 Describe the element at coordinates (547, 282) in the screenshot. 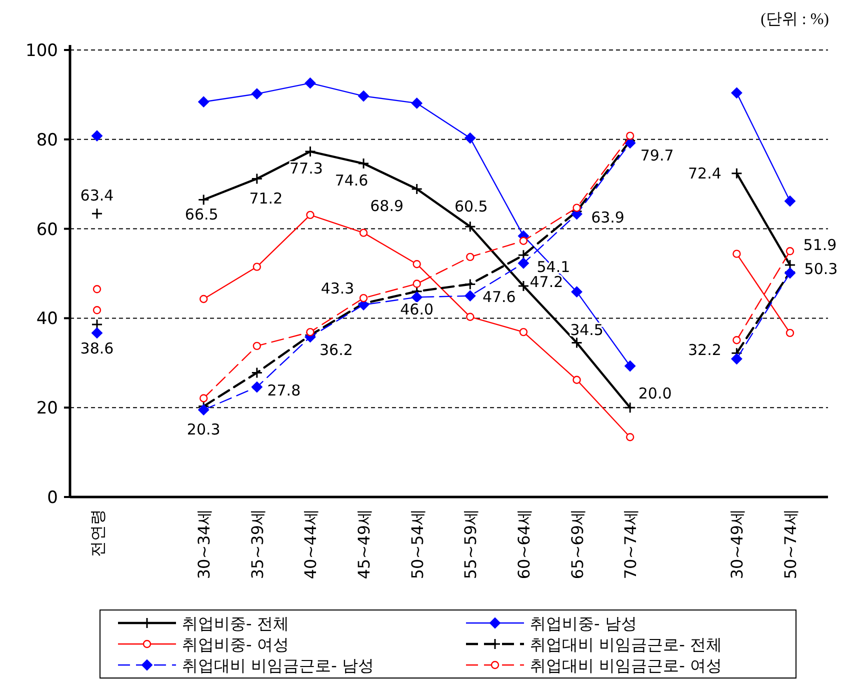

I see `data-label: 47.2` at that location.